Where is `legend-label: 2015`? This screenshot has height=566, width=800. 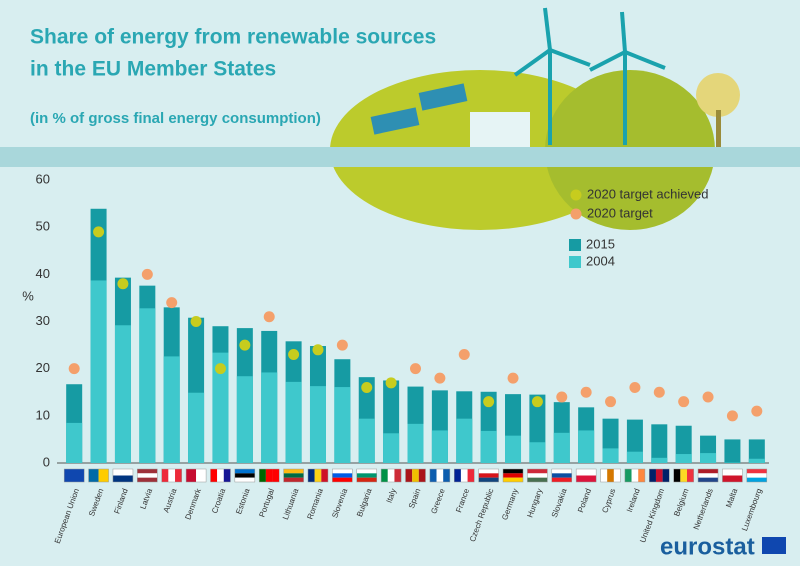 legend-label: 2015 is located at coordinates (600, 243).